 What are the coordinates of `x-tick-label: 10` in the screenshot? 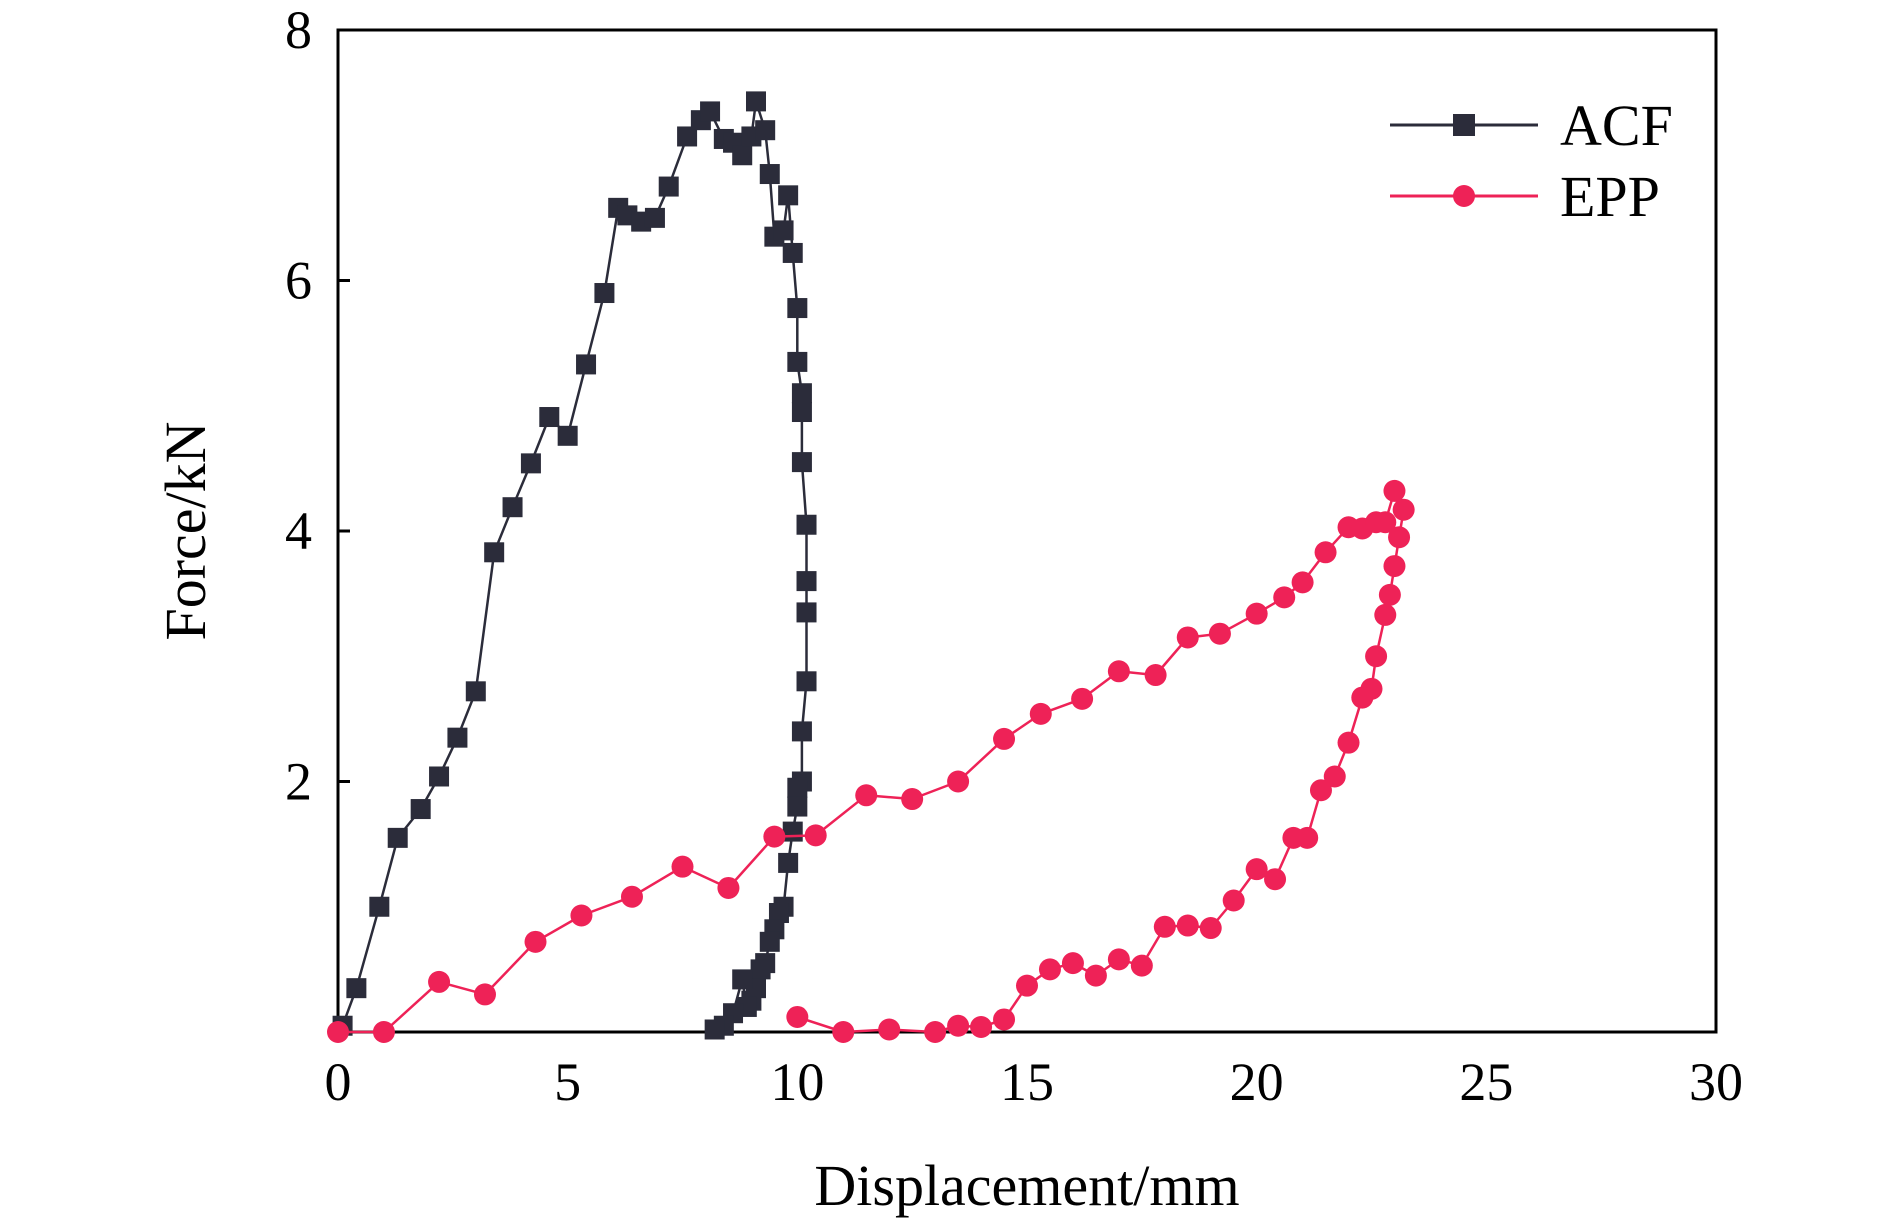 It's located at (797, 1082).